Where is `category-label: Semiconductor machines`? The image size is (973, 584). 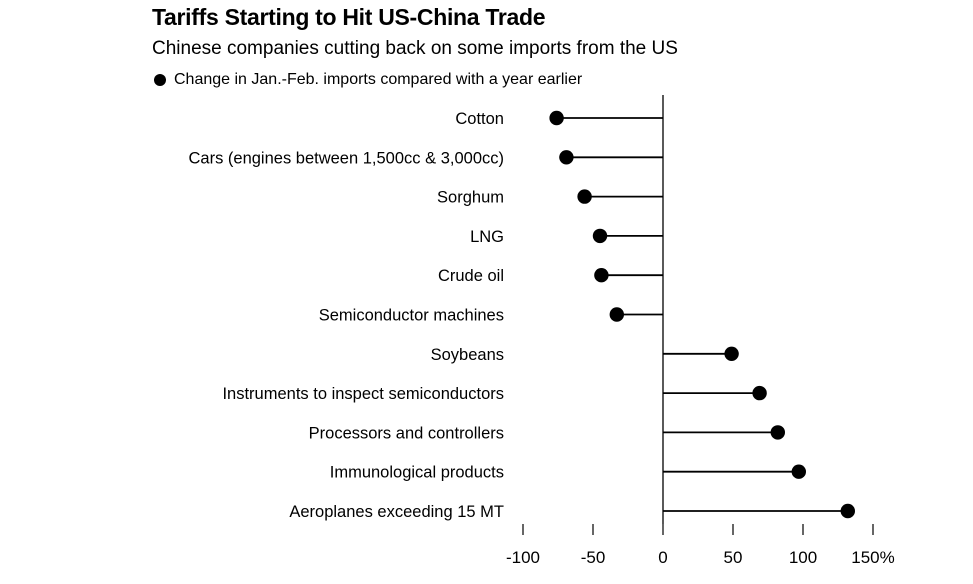 category-label: Semiconductor machines is located at coordinates (411, 316).